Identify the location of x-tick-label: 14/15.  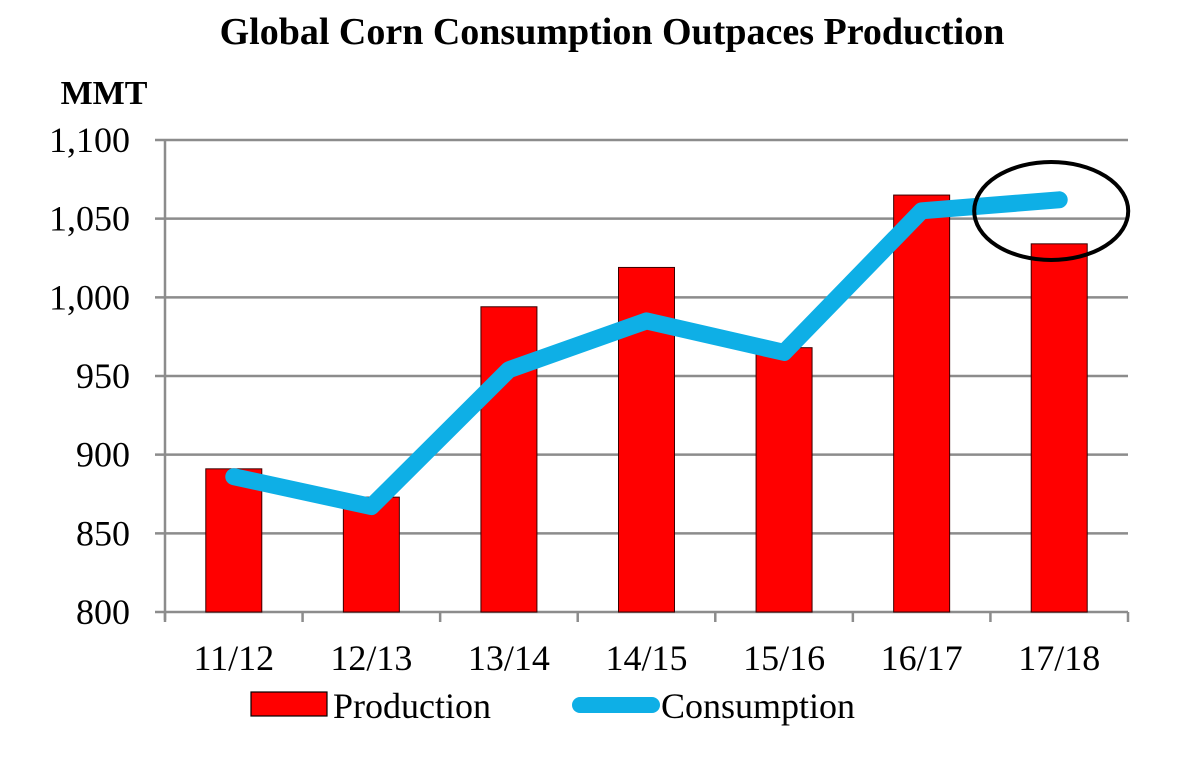
(646, 658).